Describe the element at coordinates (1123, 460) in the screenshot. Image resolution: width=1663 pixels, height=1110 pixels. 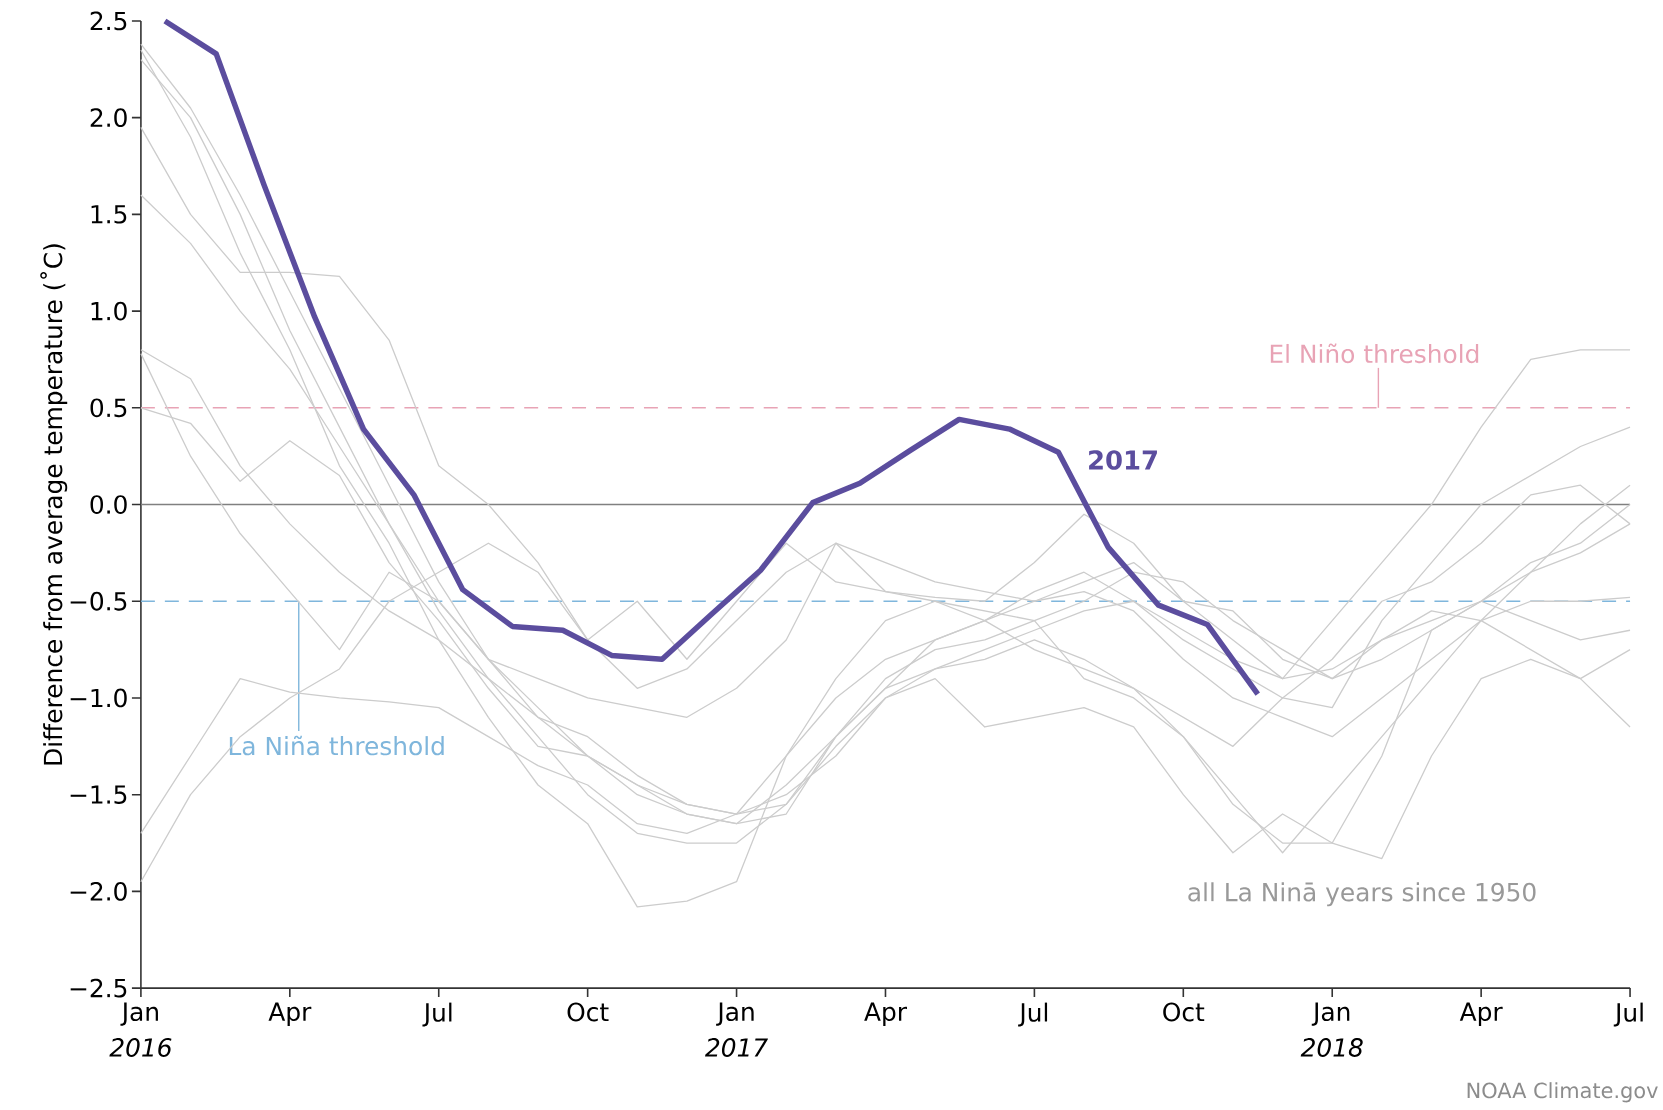
I see `series-label: 2017` at that location.